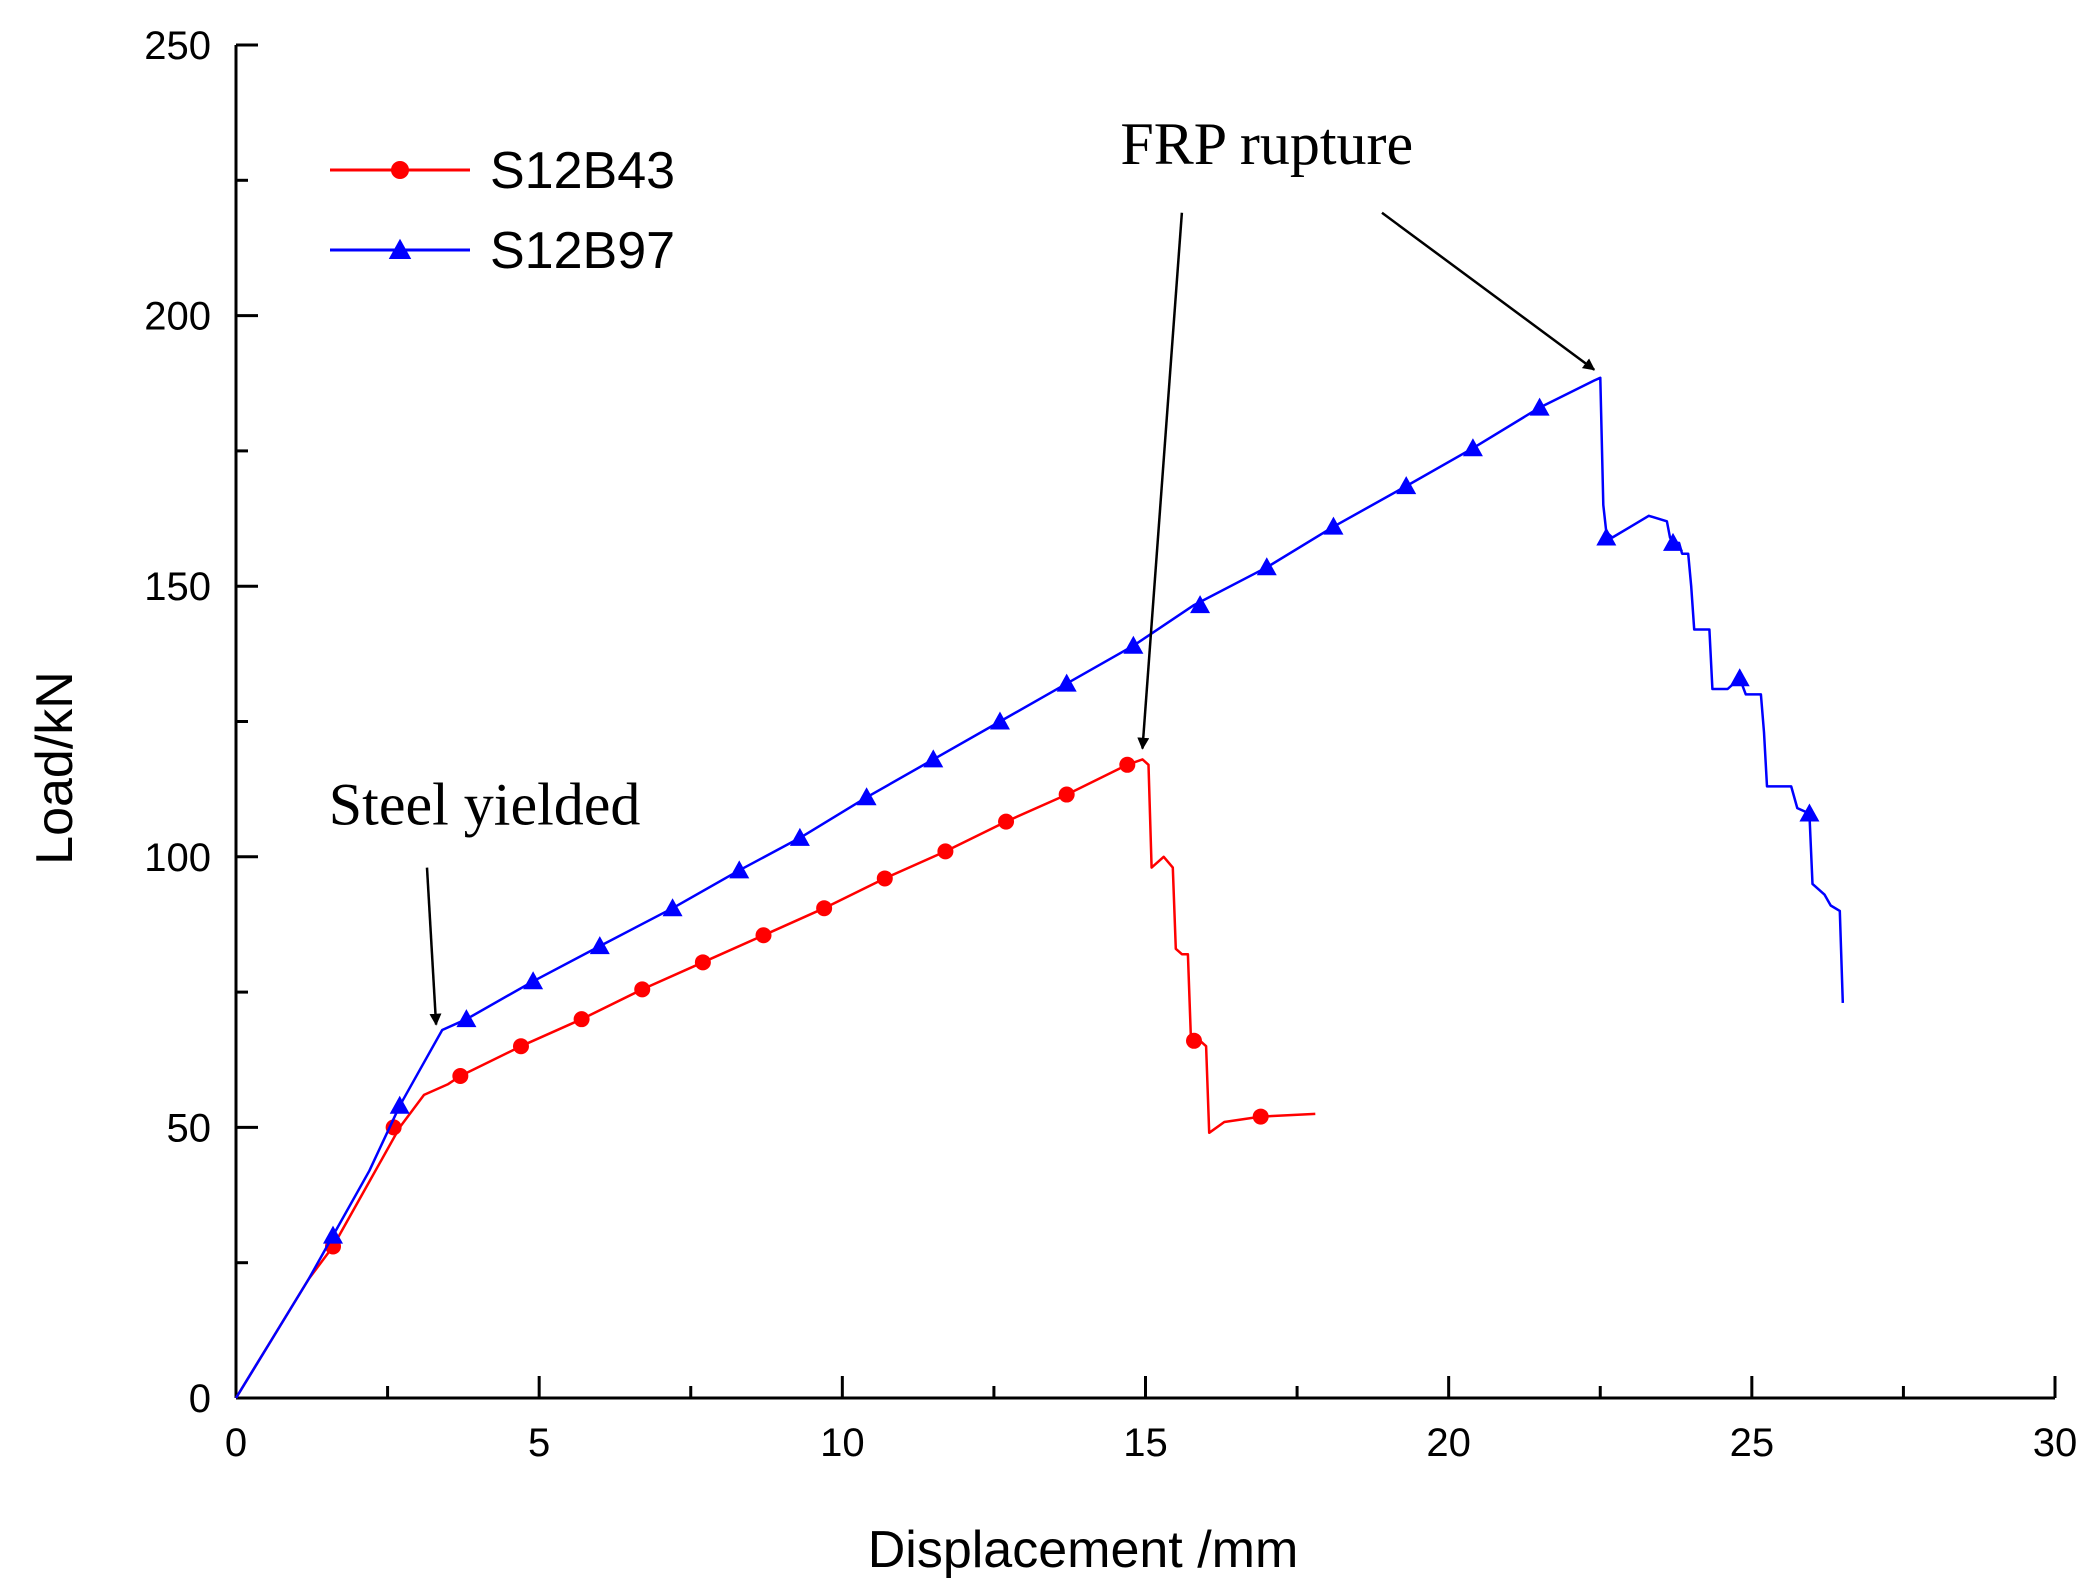 Image resolution: width=2095 pixels, height=1594 pixels. Describe the element at coordinates (189, 1128) in the screenshot. I see `y-tick-label: 50` at that location.